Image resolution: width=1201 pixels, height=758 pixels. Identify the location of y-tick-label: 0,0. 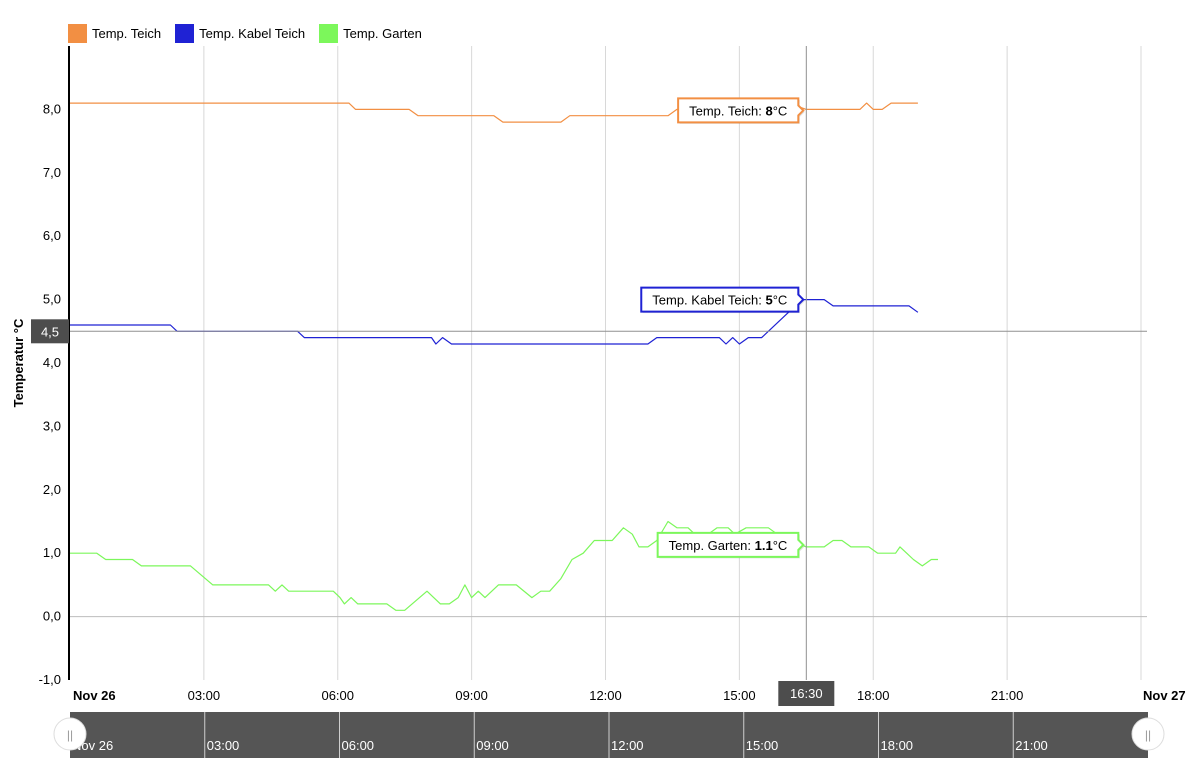
(52, 616).